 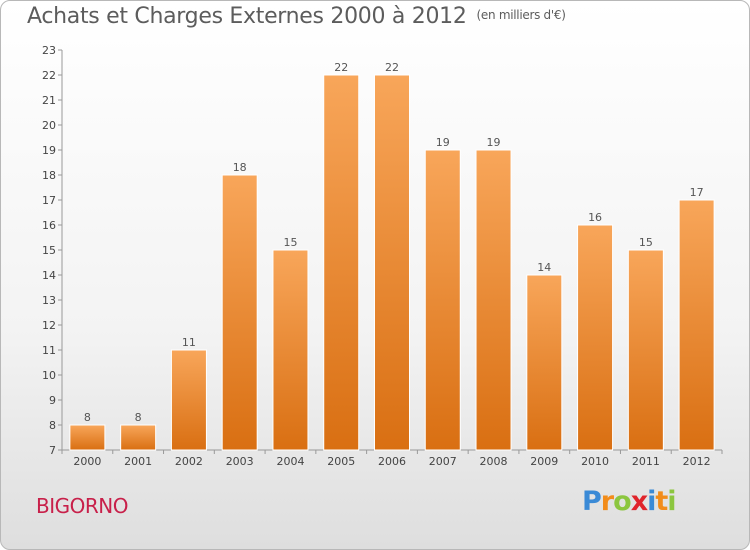 What do you see at coordinates (49, 275) in the screenshot?
I see `y-tick-label: 14` at bounding box center [49, 275].